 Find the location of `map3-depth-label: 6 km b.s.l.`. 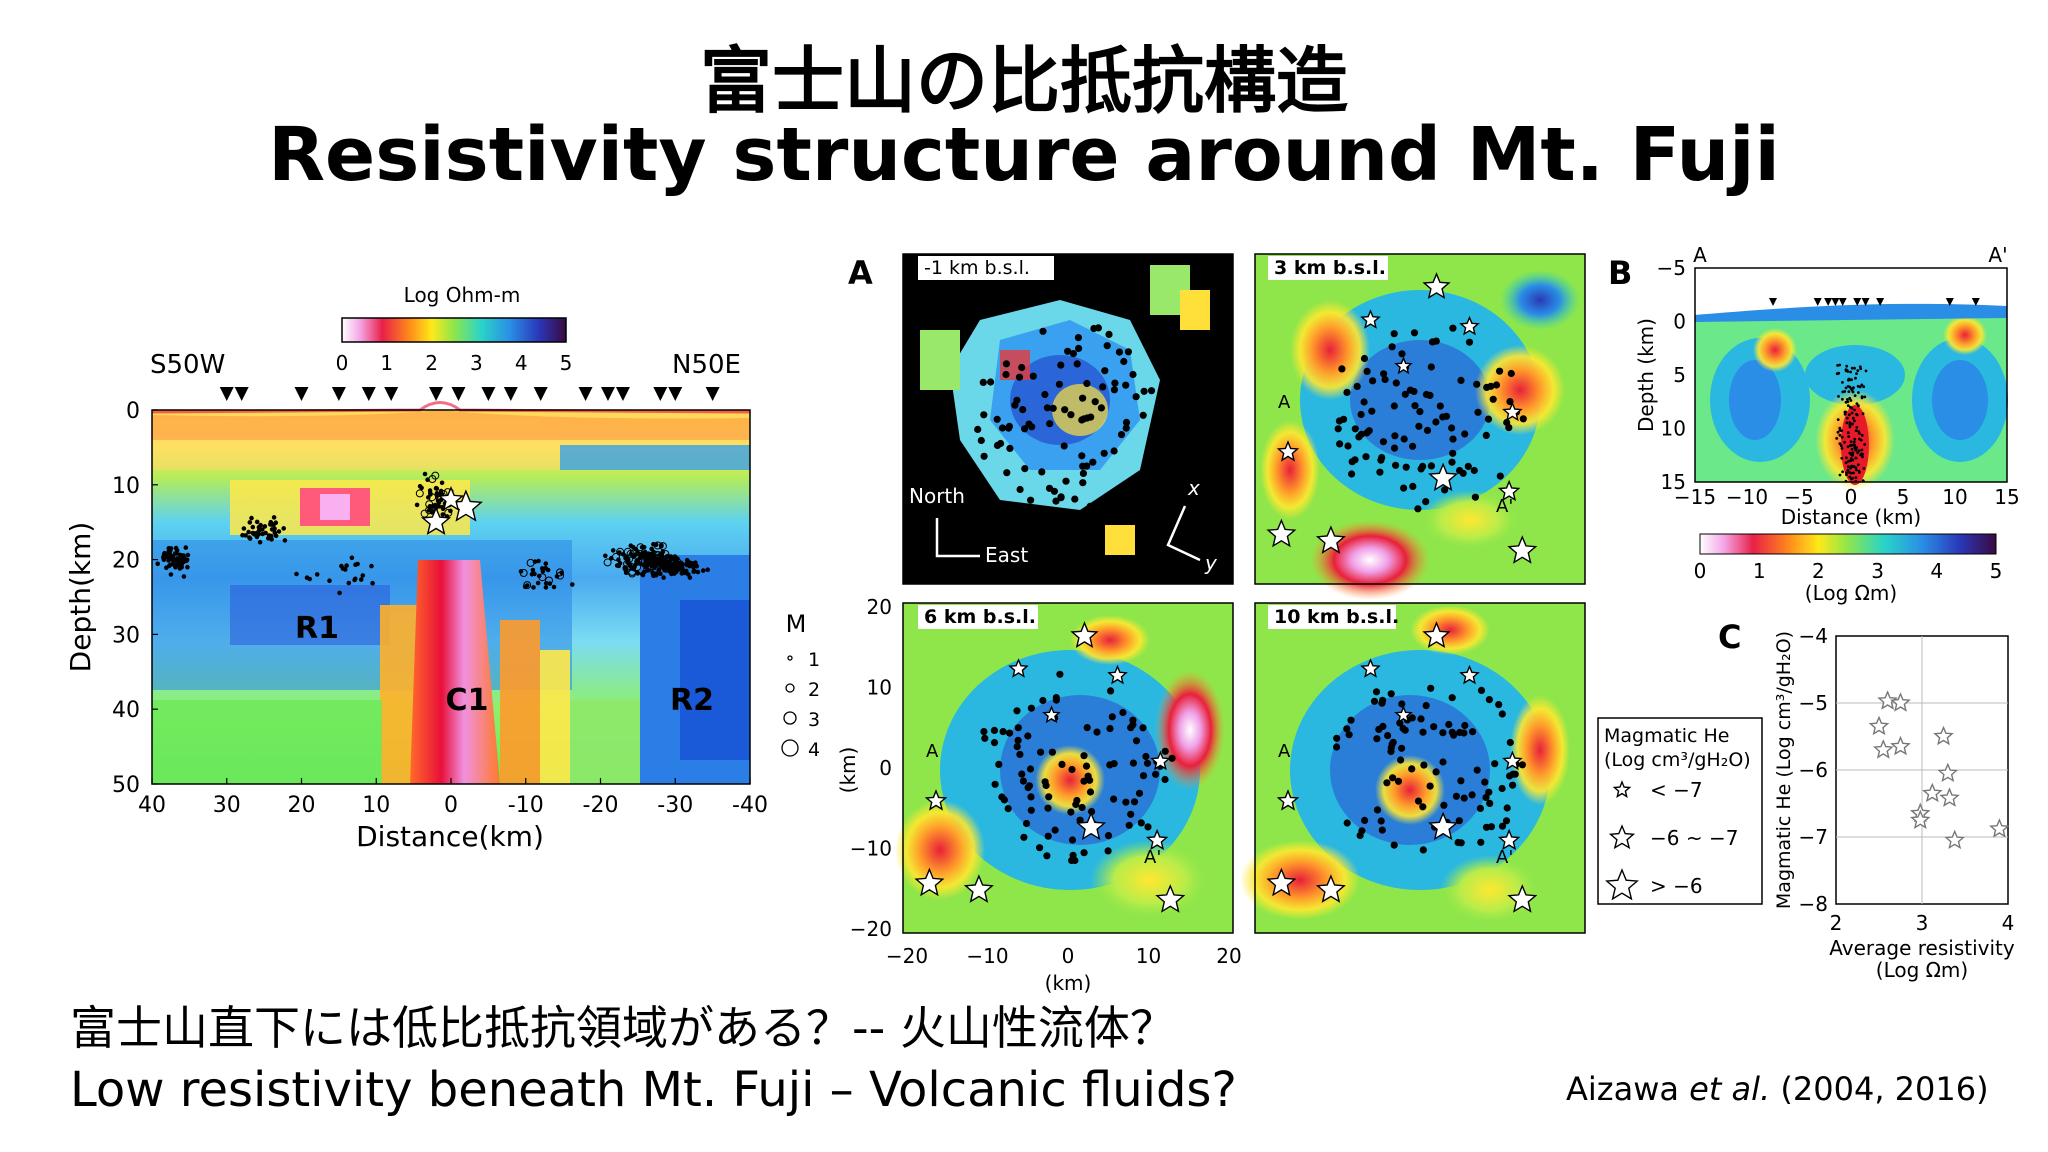

map3-depth-label: 6 km b.s.l. is located at coordinates (980, 617).